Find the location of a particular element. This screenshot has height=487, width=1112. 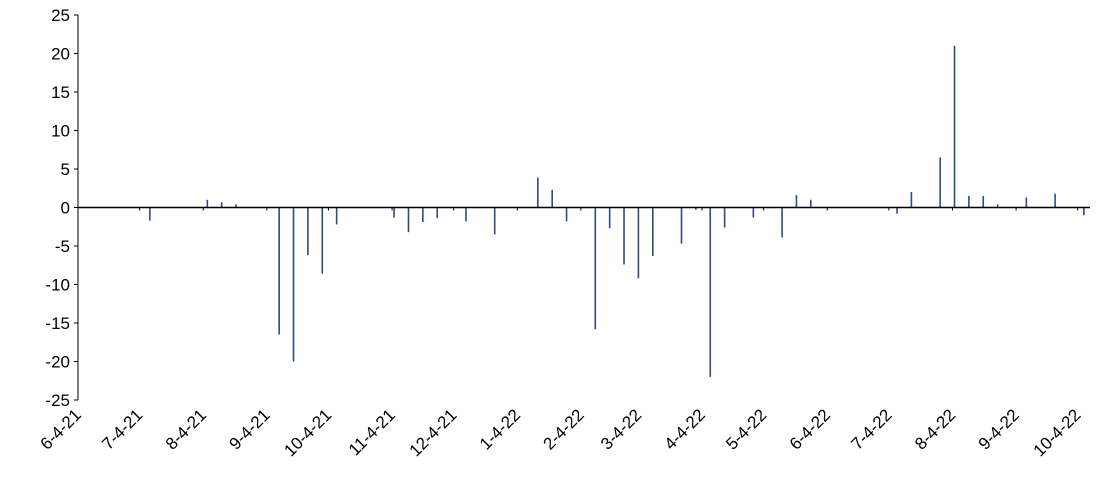

x-tick-label: 7-4-21 is located at coordinates (122, 429).